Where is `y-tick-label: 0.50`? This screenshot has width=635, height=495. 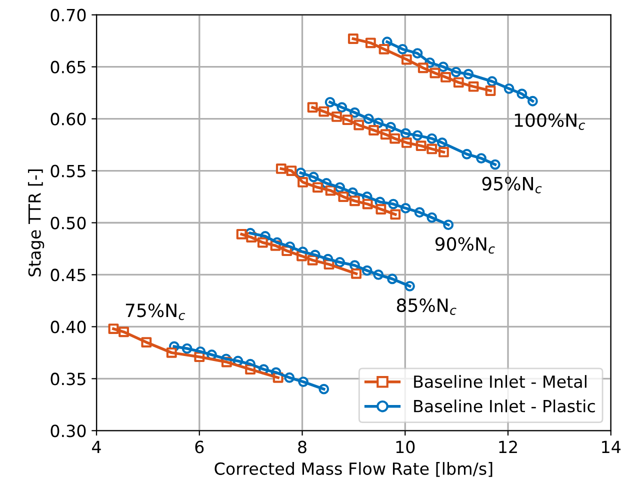
y-tick-label: 0.50 is located at coordinates (68, 223).